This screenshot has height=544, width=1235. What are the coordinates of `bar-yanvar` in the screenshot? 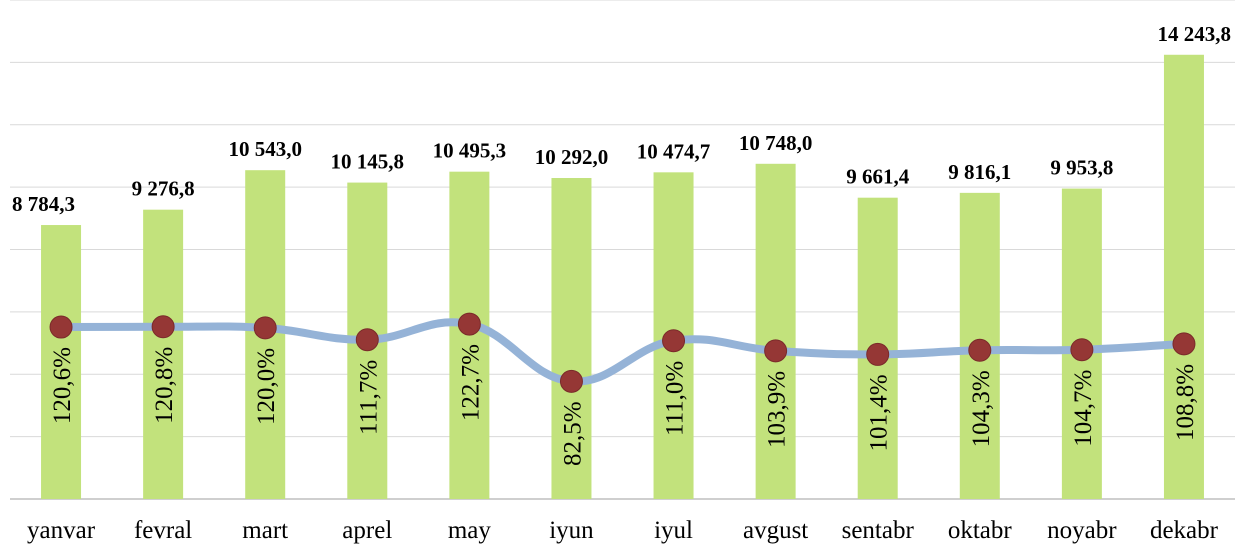 It's located at (61, 362).